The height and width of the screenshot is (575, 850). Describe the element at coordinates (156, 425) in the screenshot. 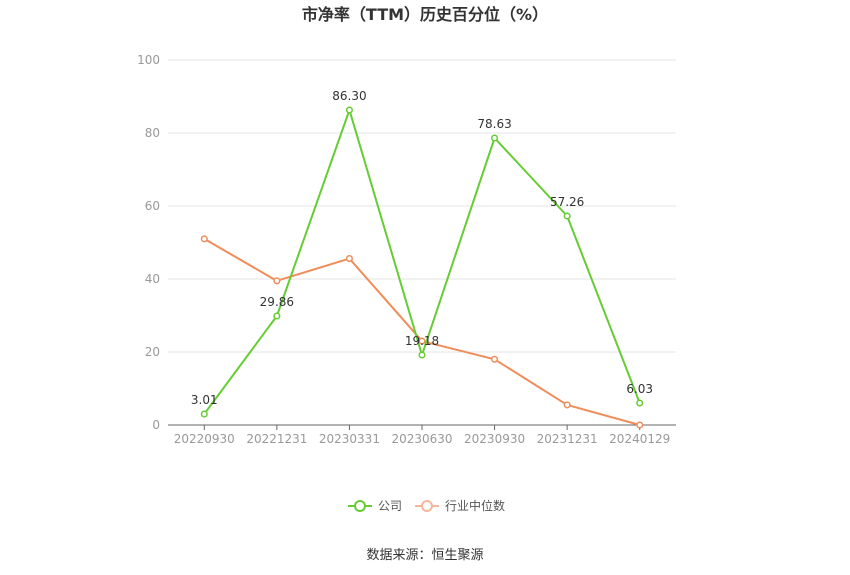

I see `y-tick-label: 0` at that location.